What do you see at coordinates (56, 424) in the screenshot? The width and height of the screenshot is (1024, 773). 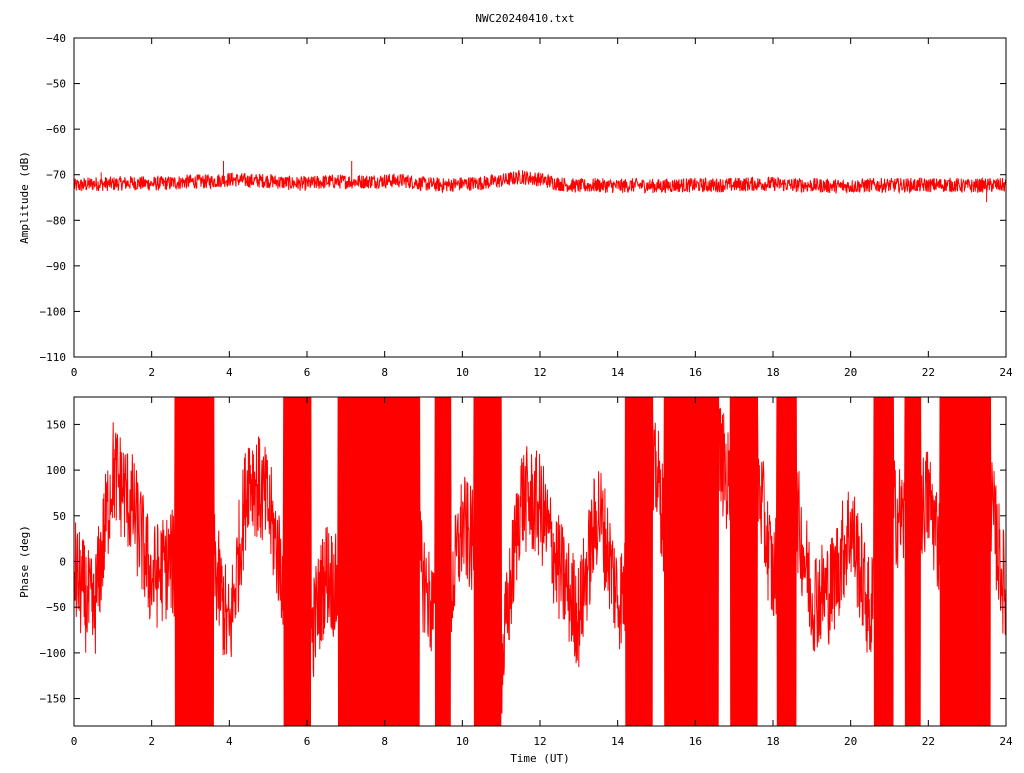 I see `y-tick-label: 150` at bounding box center [56, 424].